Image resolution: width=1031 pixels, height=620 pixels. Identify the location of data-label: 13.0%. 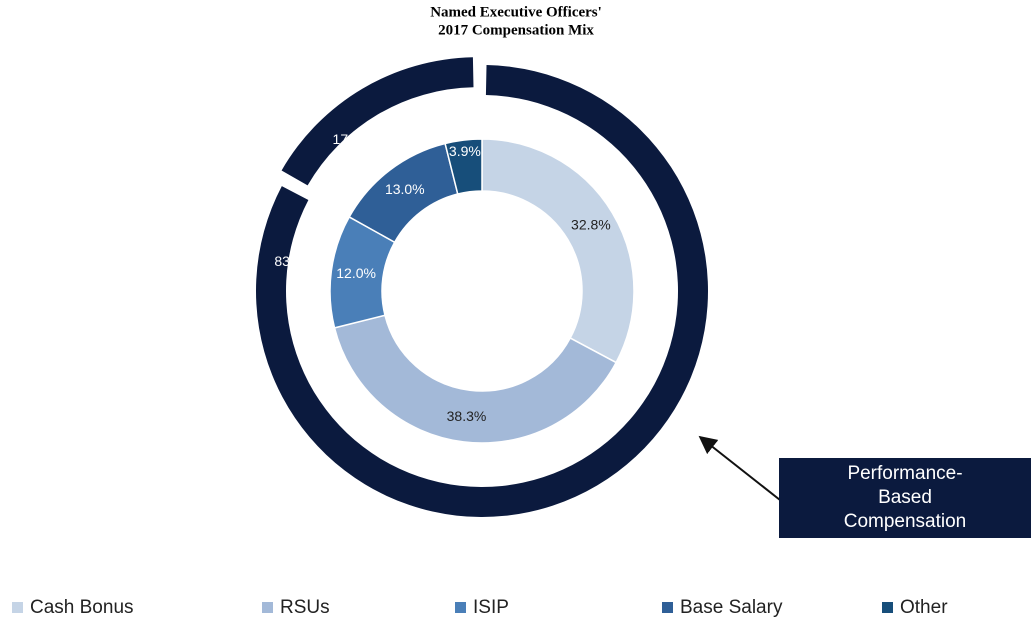
(405, 189).